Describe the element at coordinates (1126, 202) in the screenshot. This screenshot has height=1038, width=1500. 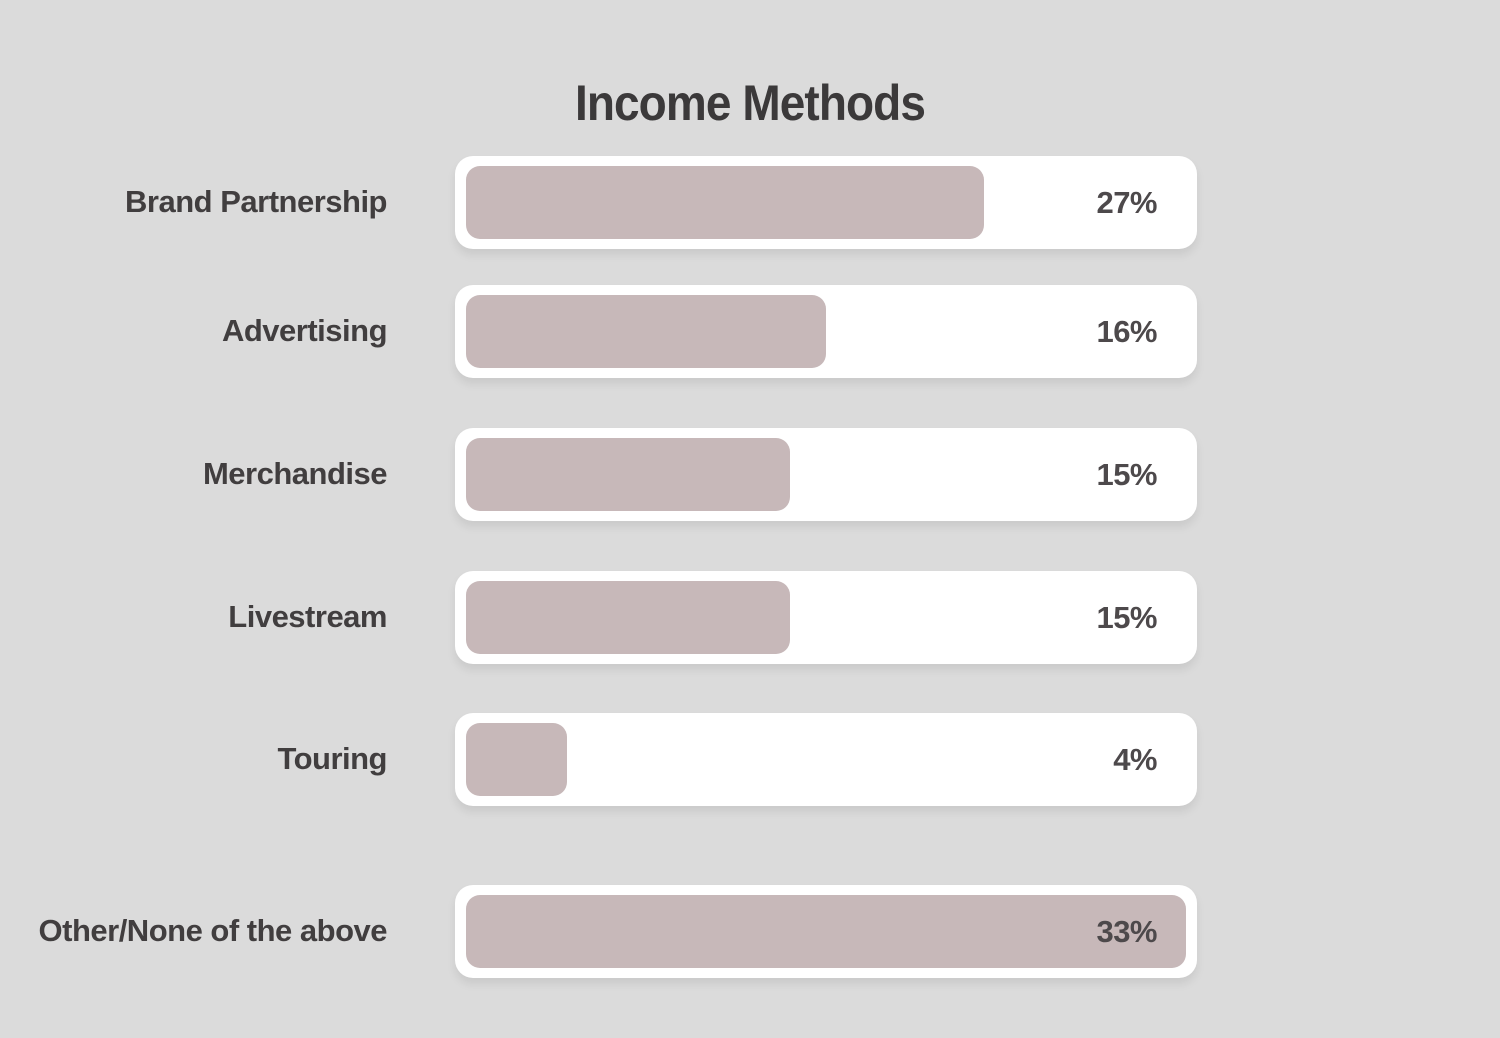
I see `bar-value-label: 27%` at that location.